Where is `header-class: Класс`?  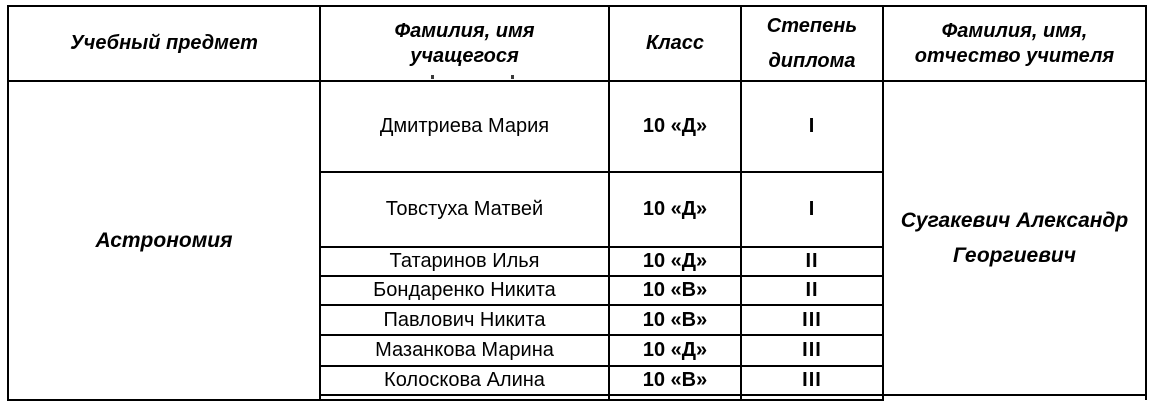 header-class: Класс is located at coordinates (675, 43).